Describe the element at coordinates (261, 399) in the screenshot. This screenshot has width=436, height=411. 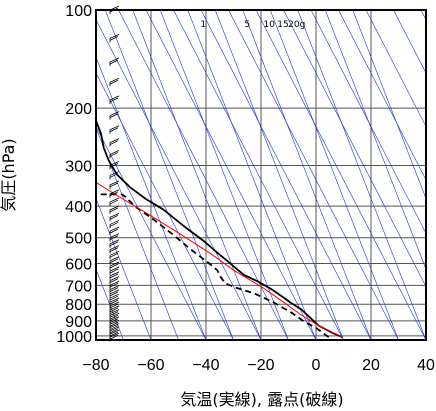
I see `x-axis-title: 気温(実線), 露点(破線)` at that location.